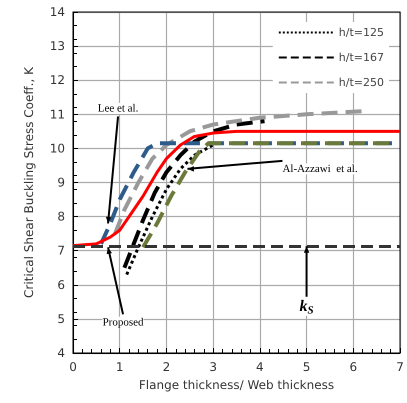  I want to click on annotation: Al-Azzawi et al., so click(320, 168).